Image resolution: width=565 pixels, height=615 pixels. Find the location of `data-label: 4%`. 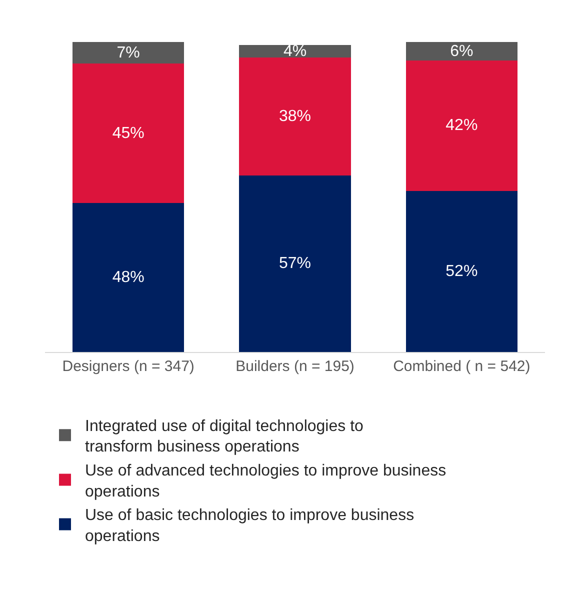

data-label: 4% is located at coordinates (295, 51).